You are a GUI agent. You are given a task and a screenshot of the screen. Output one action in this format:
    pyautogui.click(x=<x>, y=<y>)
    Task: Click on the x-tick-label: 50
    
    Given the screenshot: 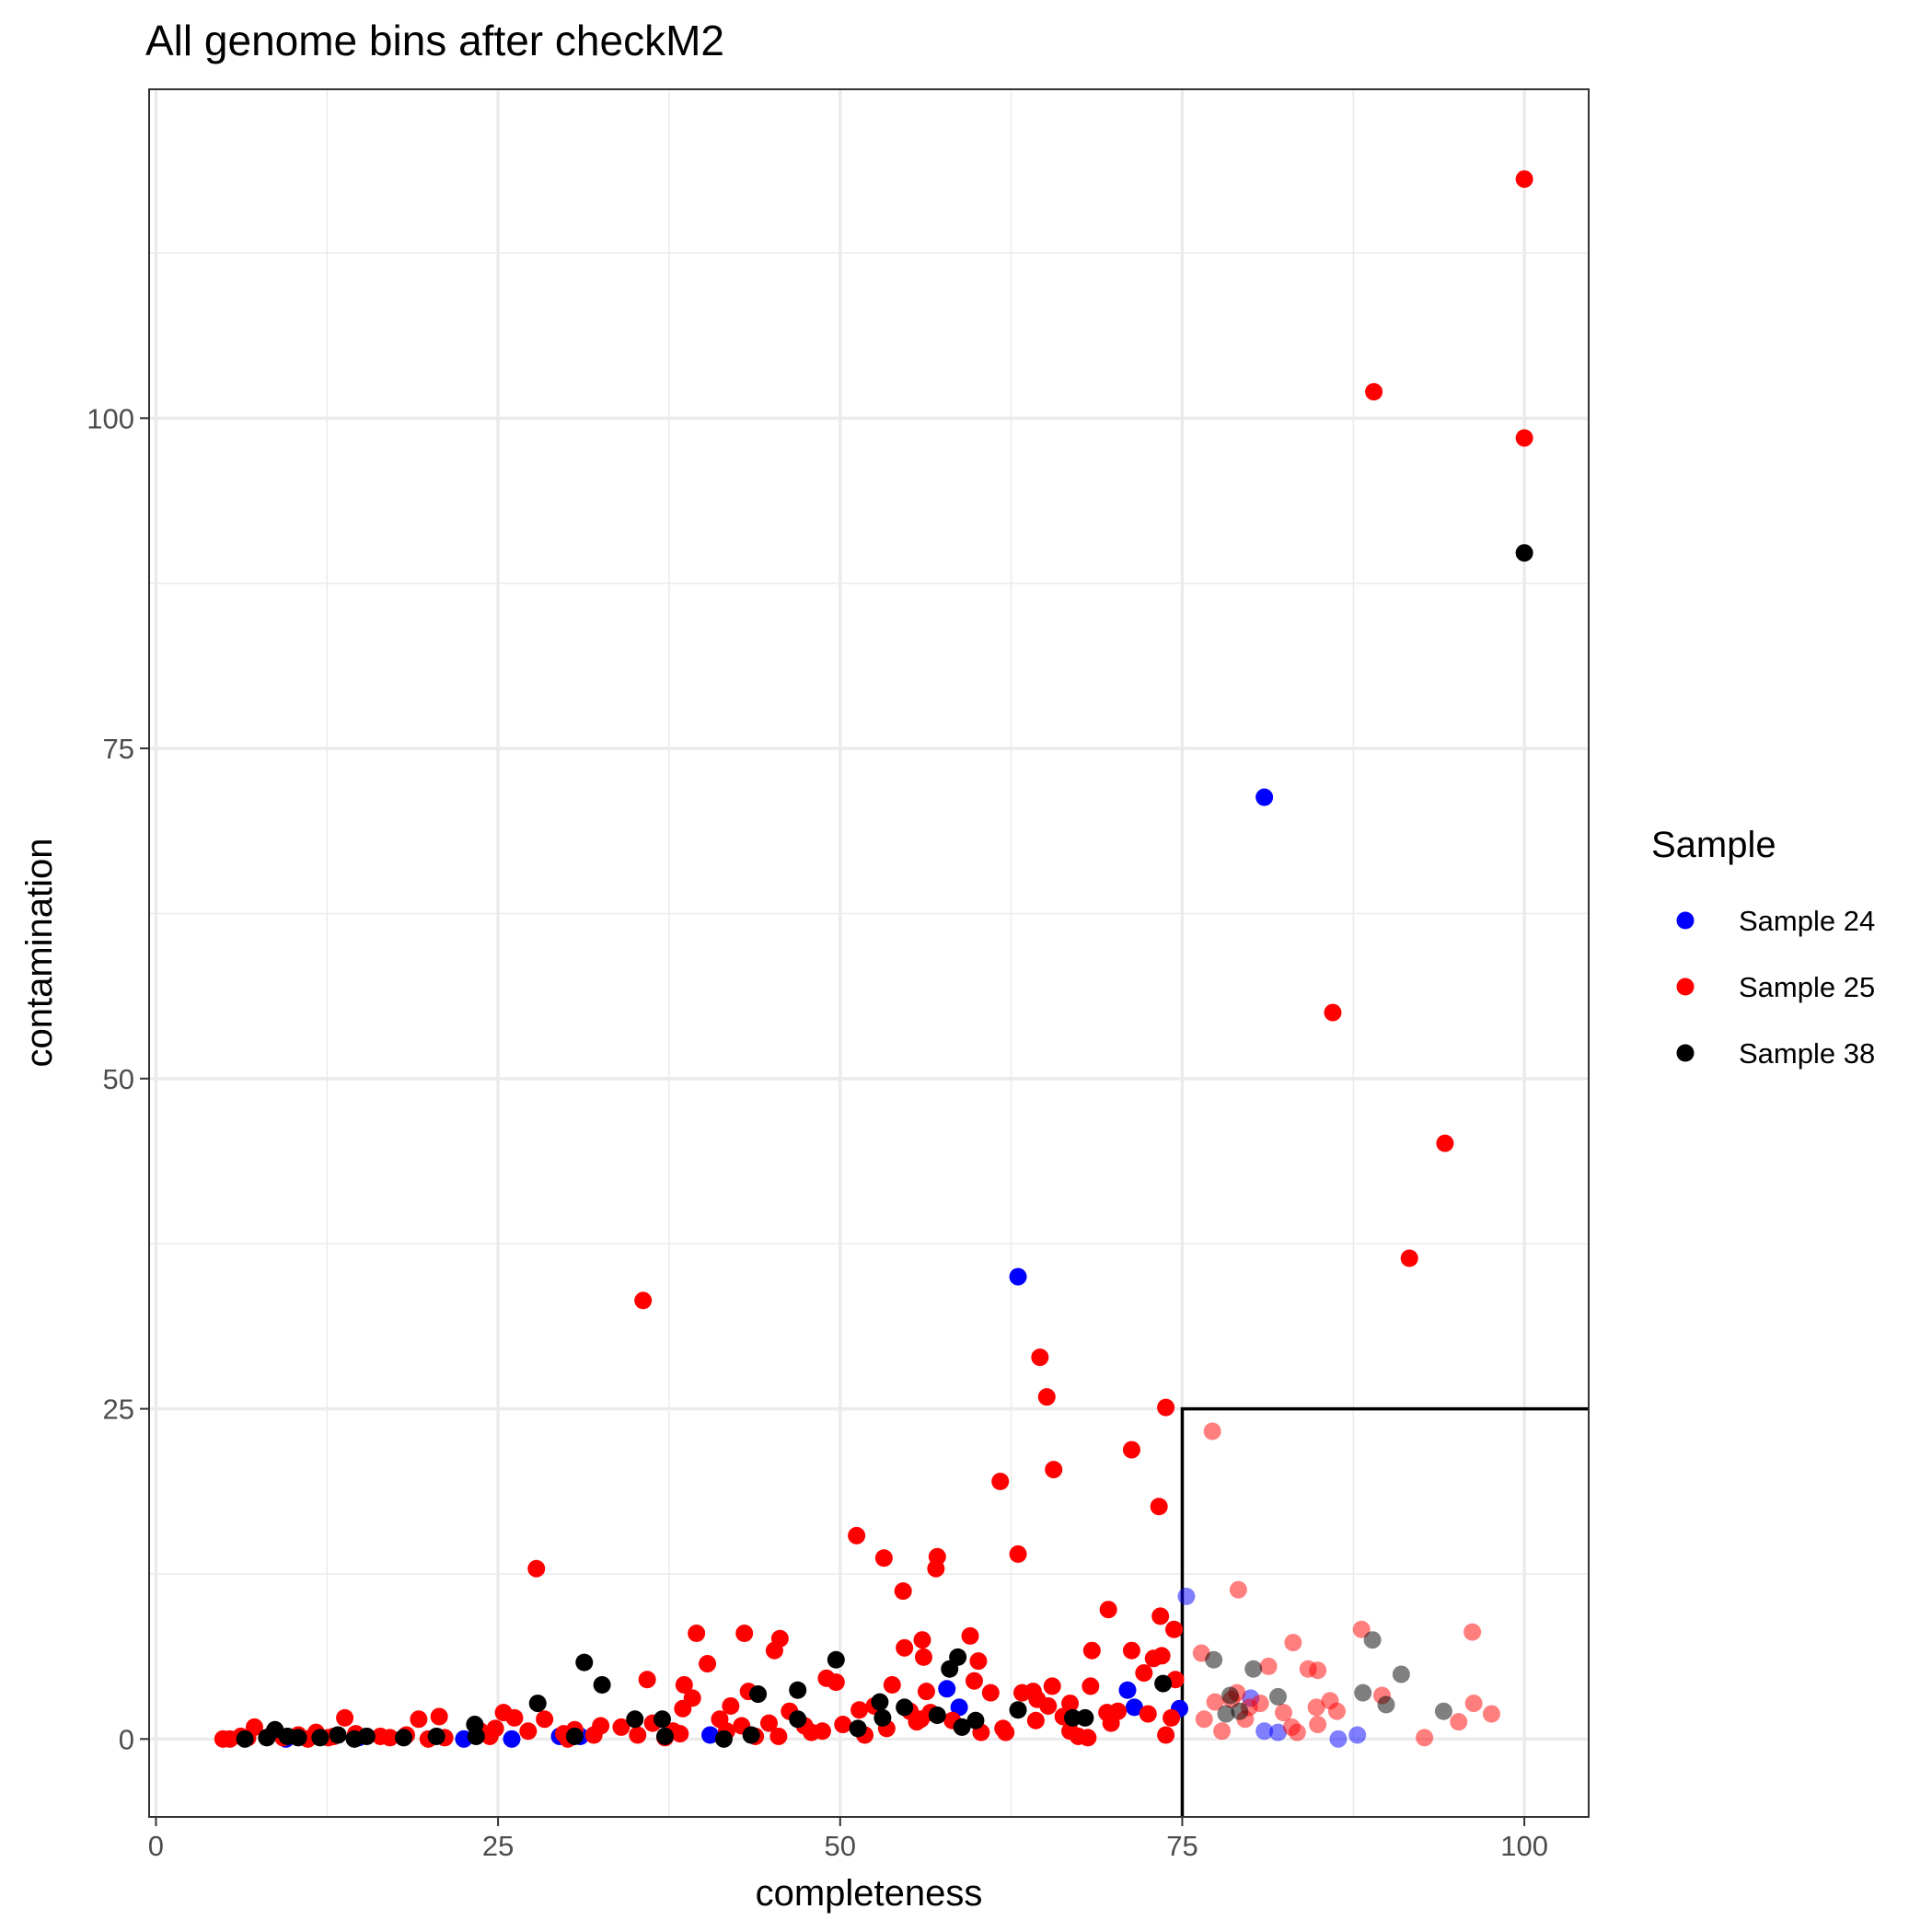 What is the action you would take?
    pyautogui.click(x=841, y=1846)
    